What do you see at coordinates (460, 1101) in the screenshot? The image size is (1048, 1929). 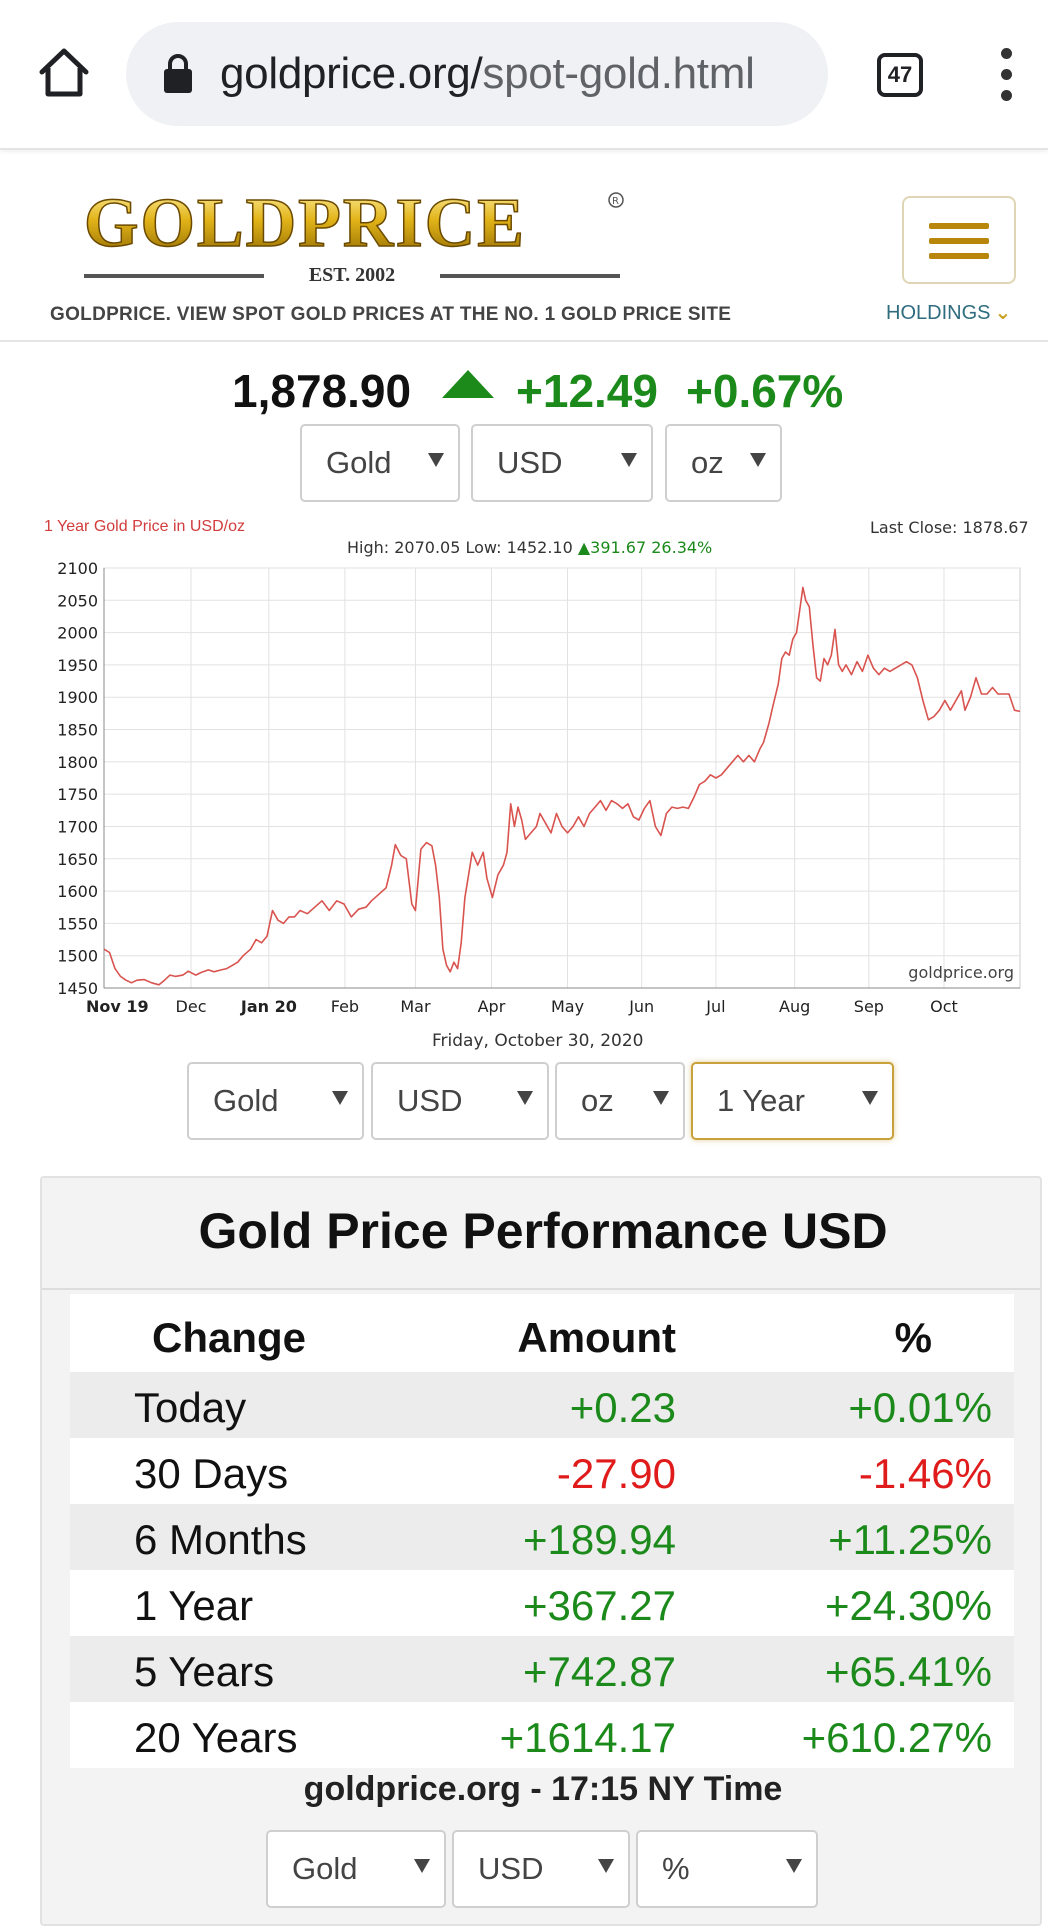 I see `chart-currency-select: USD` at bounding box center [460, 1101].